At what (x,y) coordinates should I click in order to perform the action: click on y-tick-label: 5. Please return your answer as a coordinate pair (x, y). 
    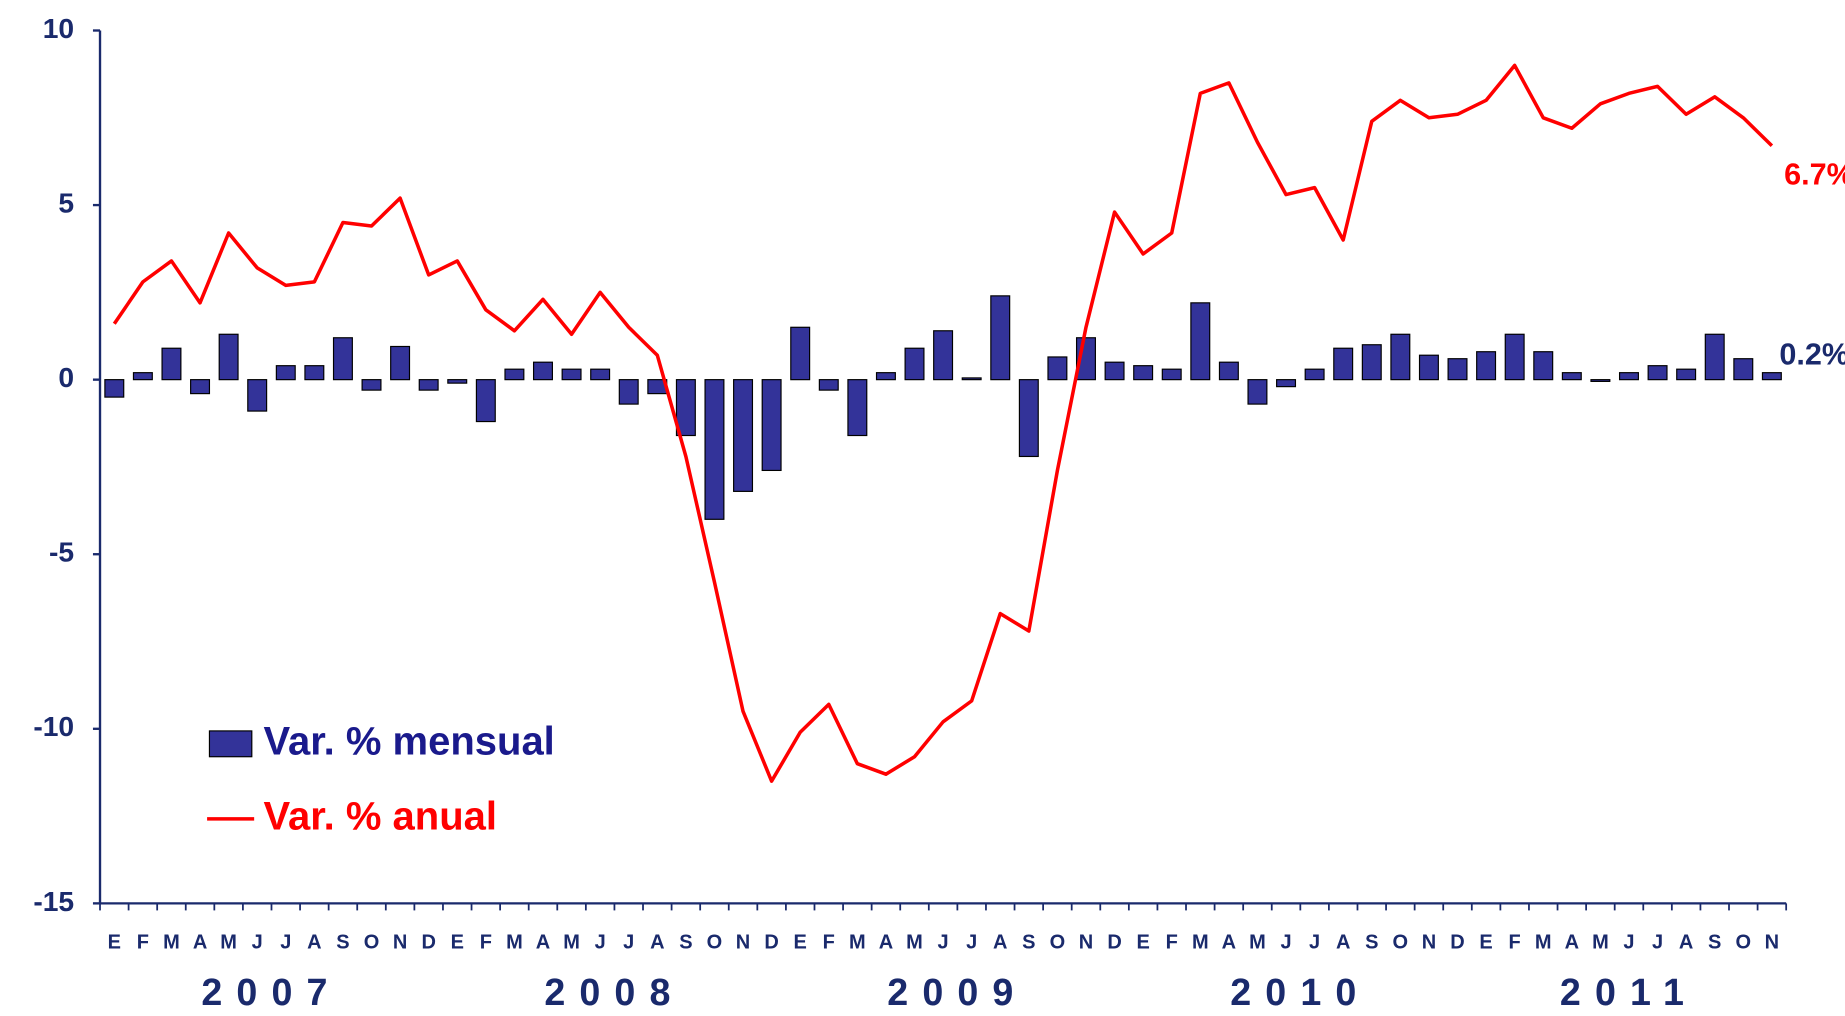
    Looking at the image, I should click on (66, 203).